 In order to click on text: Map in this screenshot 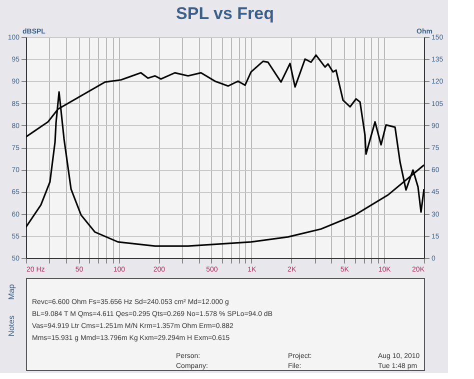, I will do `click(11, 292)`.